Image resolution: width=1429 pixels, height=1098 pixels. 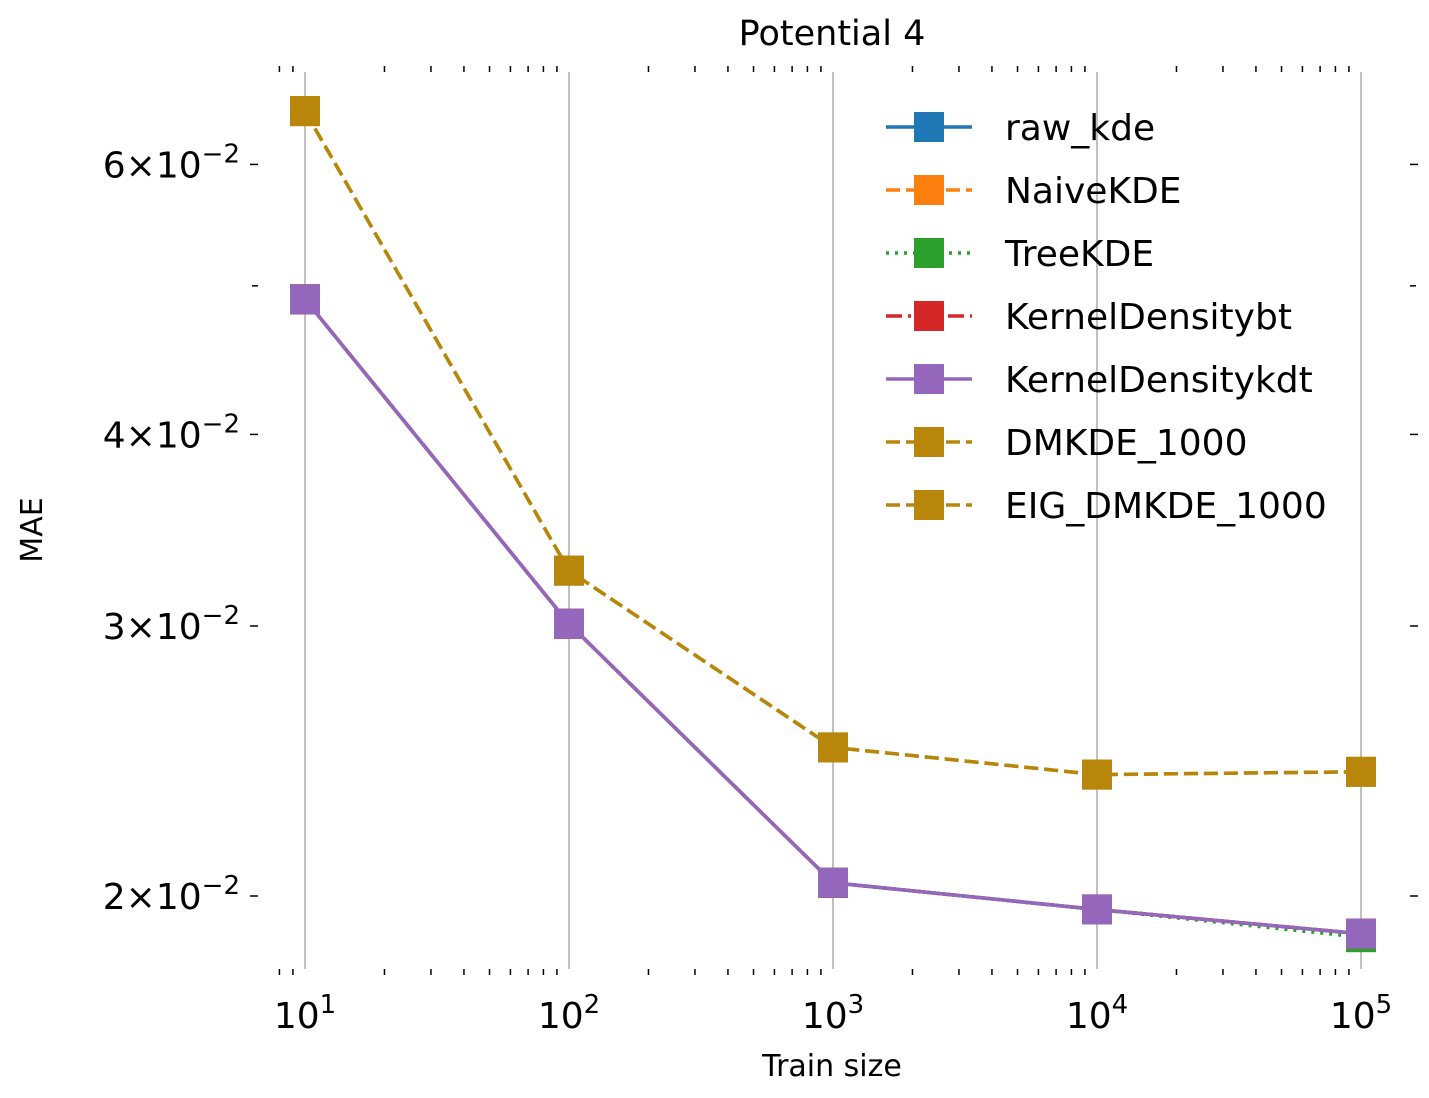 I want to click on legend-entry: KernelDensitykdt, so click(x=1099, y=380).